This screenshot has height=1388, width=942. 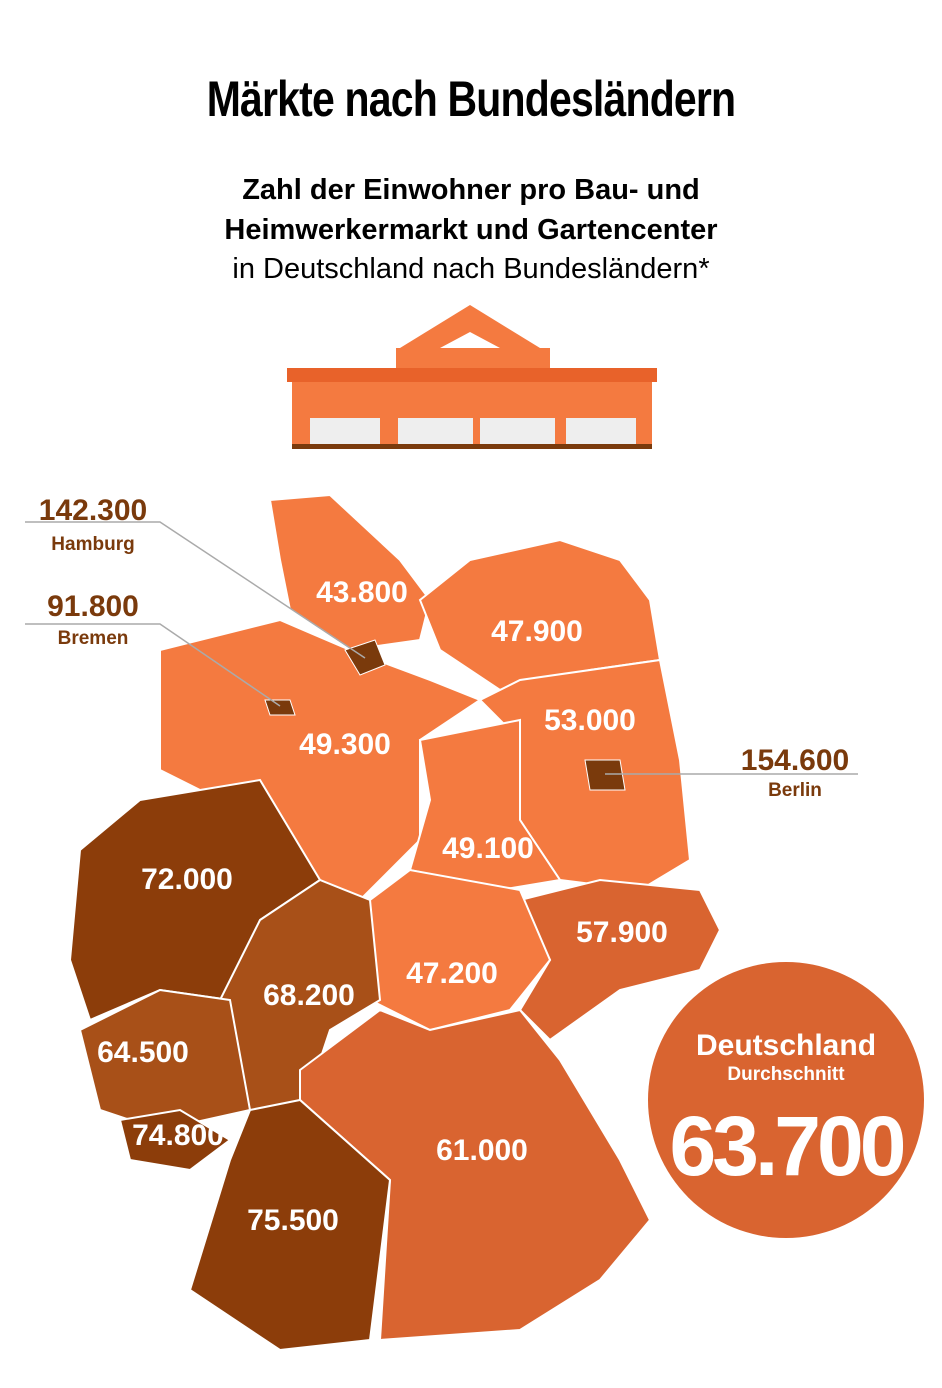 I want to click on average-badge: Deutschland Durchschnitt 63.700, so click(x=786, y=1100).